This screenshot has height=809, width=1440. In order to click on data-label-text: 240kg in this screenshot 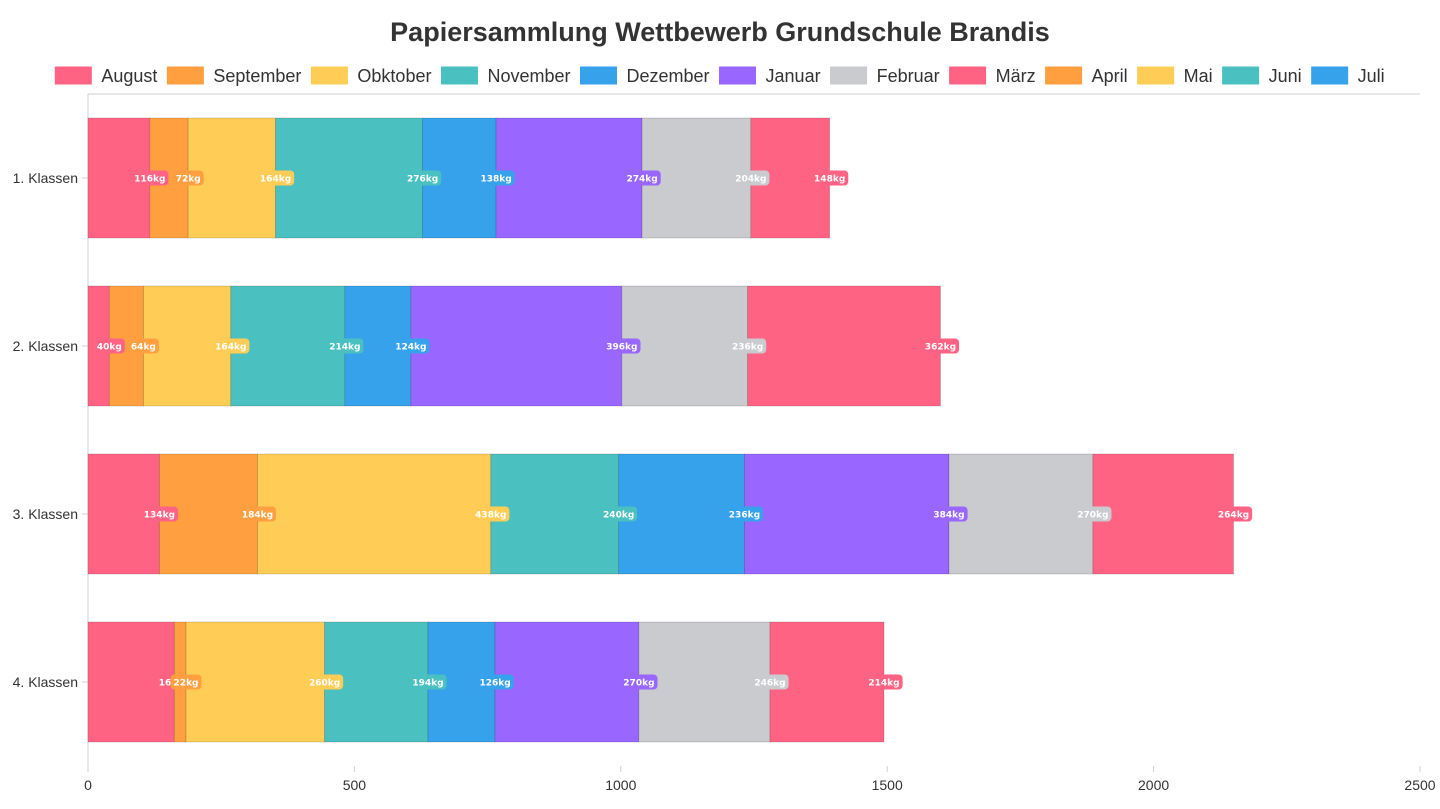, I will do `click(618, 516)`.